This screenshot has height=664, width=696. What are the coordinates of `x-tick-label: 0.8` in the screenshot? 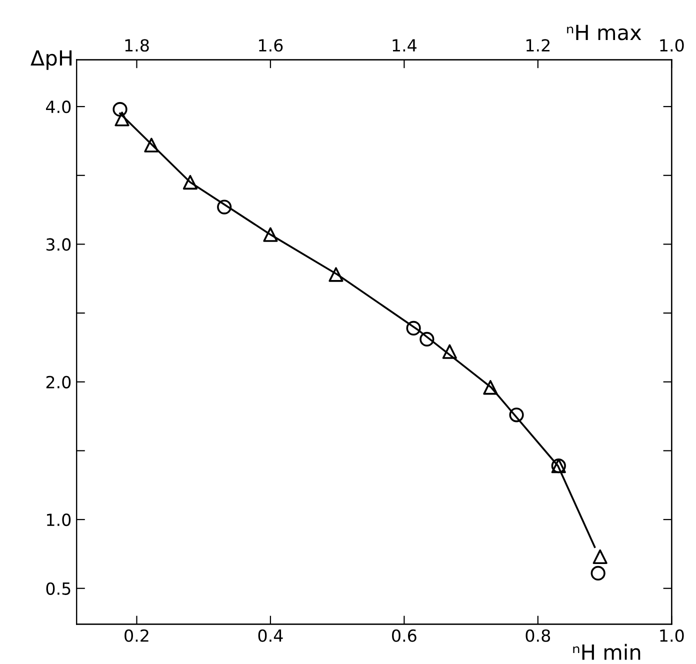 It's located at (538, 635).